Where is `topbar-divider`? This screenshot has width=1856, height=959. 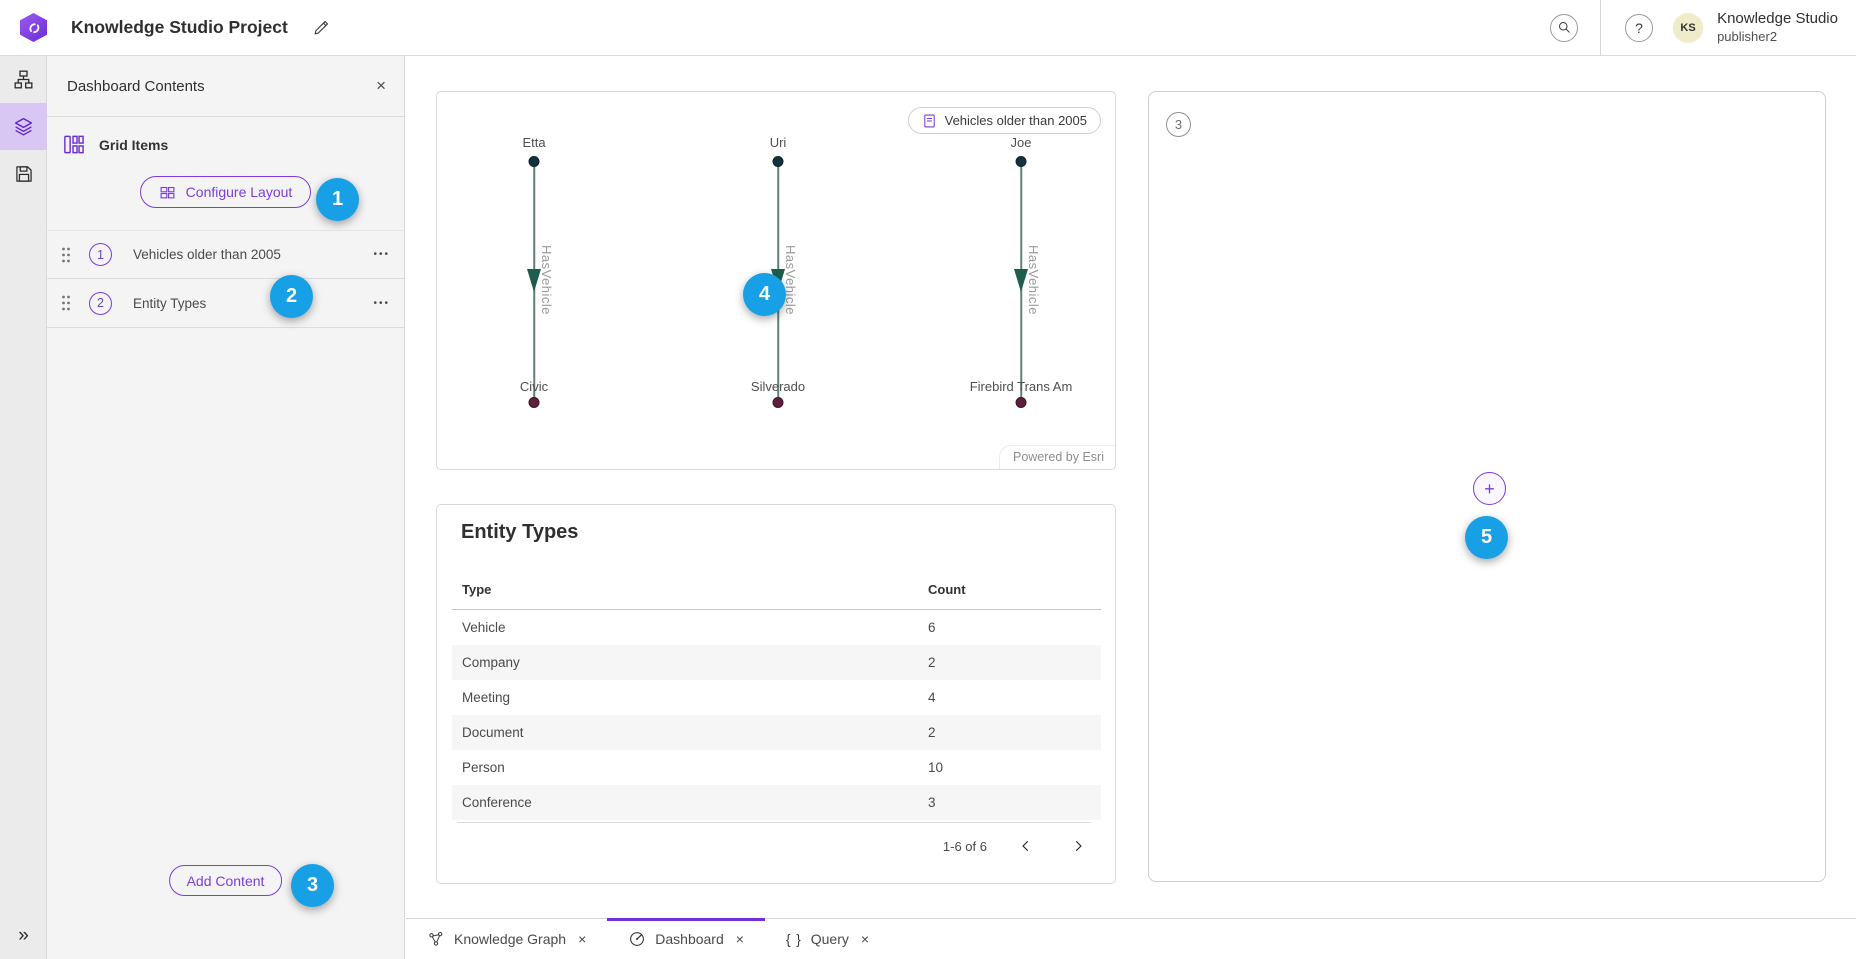 topbar-divider is located at coordinates (1601, 28).